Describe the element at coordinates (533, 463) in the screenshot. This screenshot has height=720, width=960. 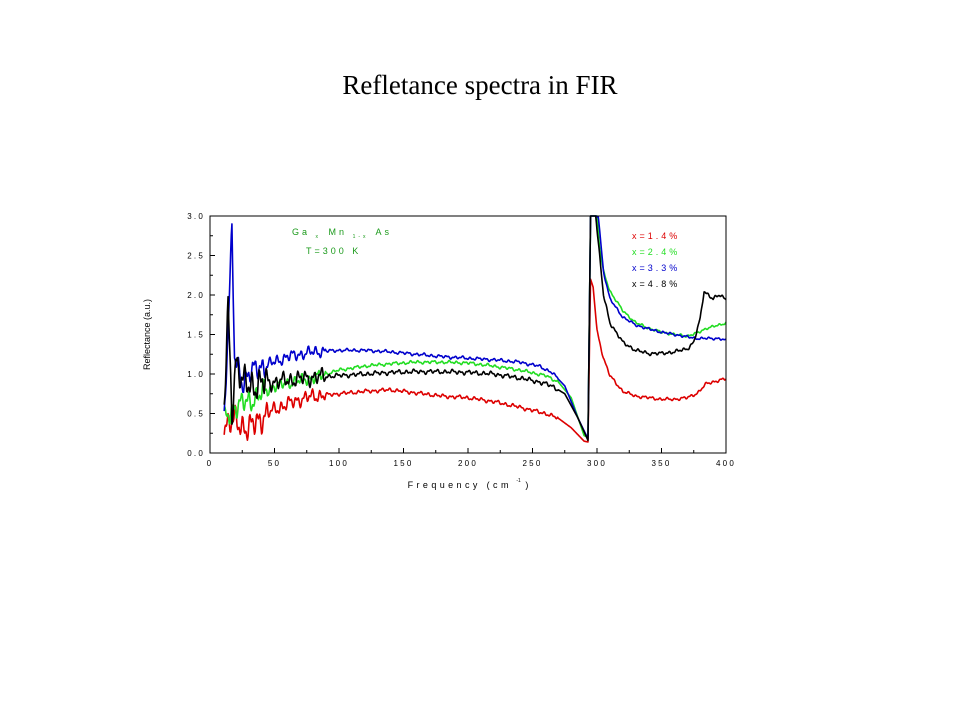
I see `x-tick-label: 250` at that location.